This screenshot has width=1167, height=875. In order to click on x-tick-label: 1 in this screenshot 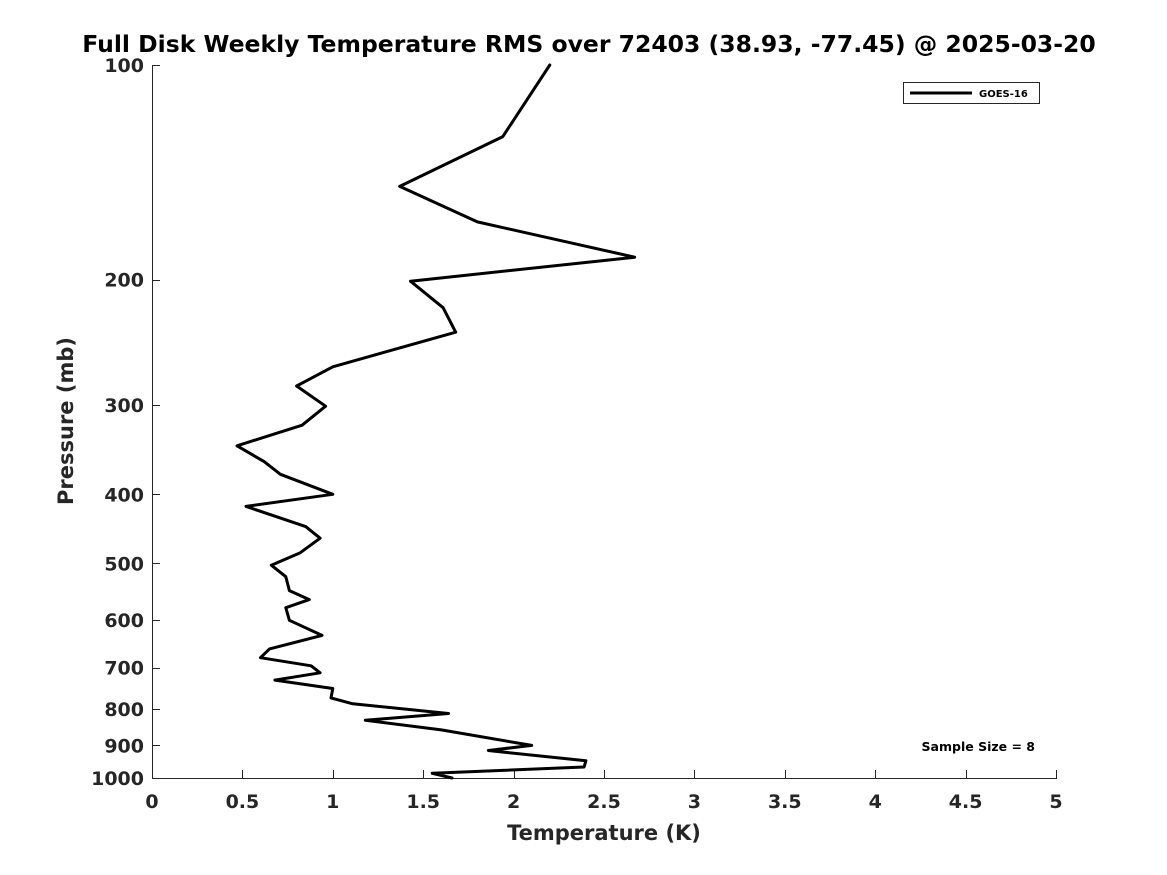, I will do `click(332, 802)`.